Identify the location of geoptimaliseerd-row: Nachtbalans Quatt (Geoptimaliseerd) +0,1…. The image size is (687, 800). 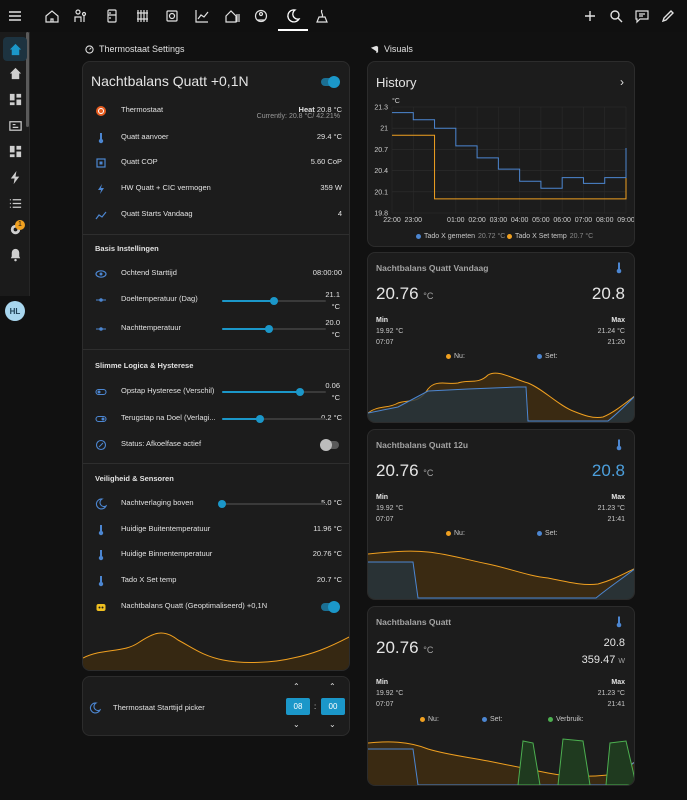
(216, 607).